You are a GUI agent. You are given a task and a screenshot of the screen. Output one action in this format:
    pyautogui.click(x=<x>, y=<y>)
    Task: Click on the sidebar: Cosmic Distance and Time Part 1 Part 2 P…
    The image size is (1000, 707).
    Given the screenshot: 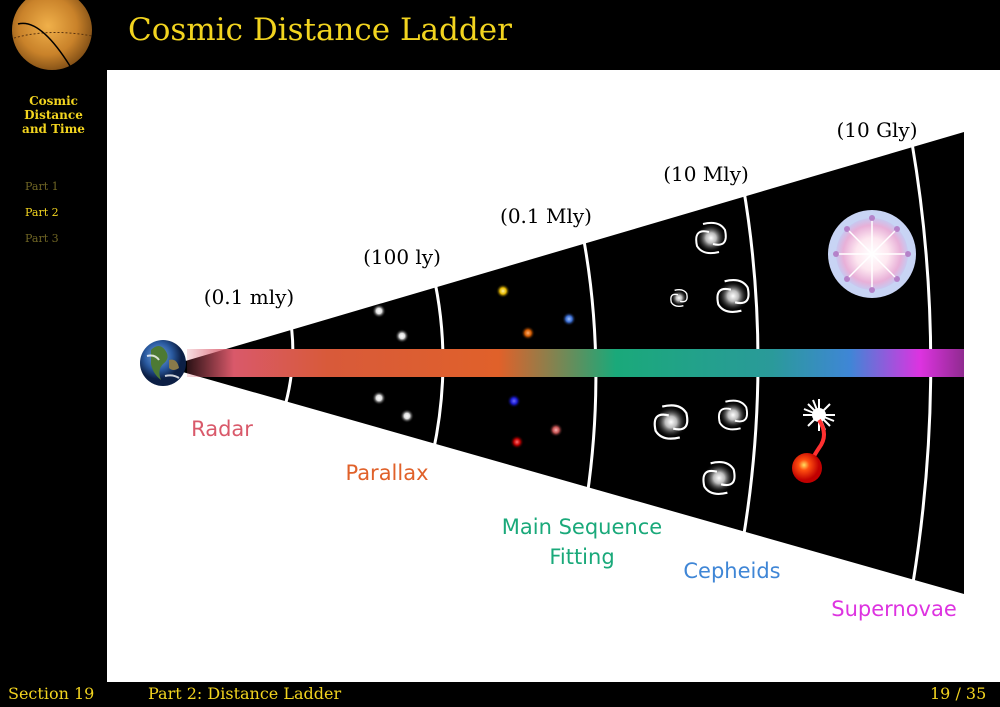 What is the action you would take?
    pyautogui.click(x=53, y=376)
    